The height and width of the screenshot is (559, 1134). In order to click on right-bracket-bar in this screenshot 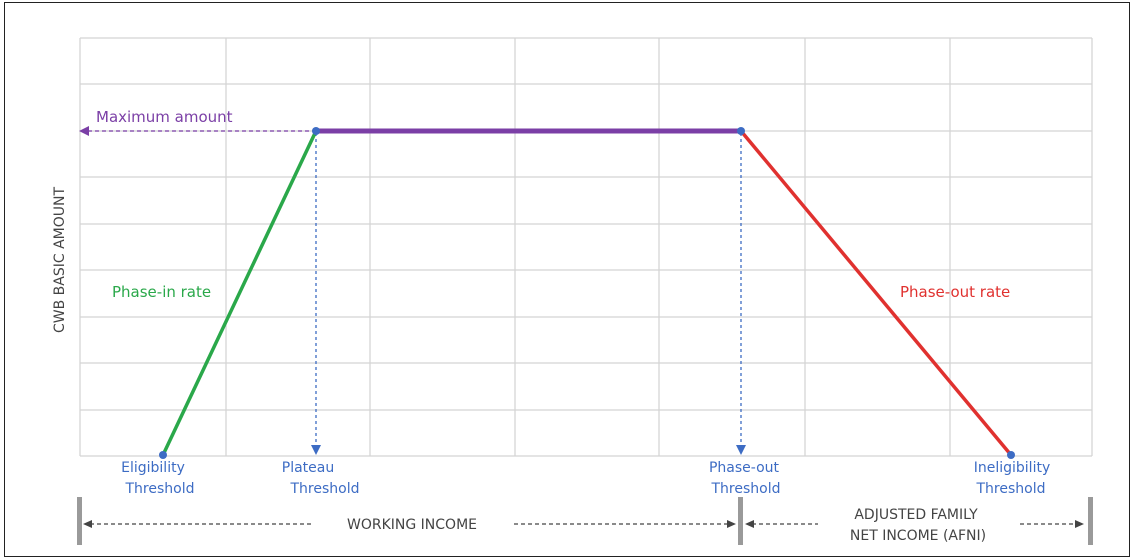, I will do `click(1090, 521)`.